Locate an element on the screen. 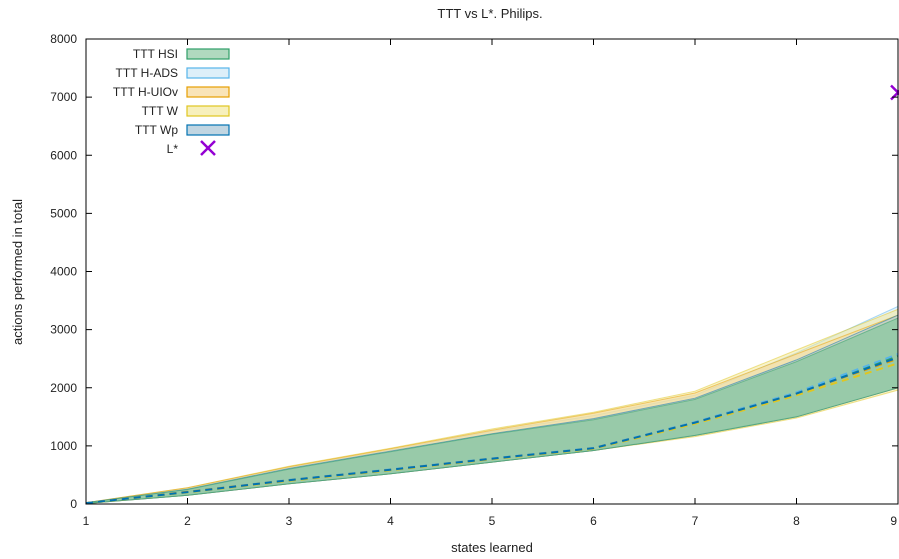 The height and width of the screenshot is (559, 899). legend-label: TTT HSI is located at coordinates (155, 54).